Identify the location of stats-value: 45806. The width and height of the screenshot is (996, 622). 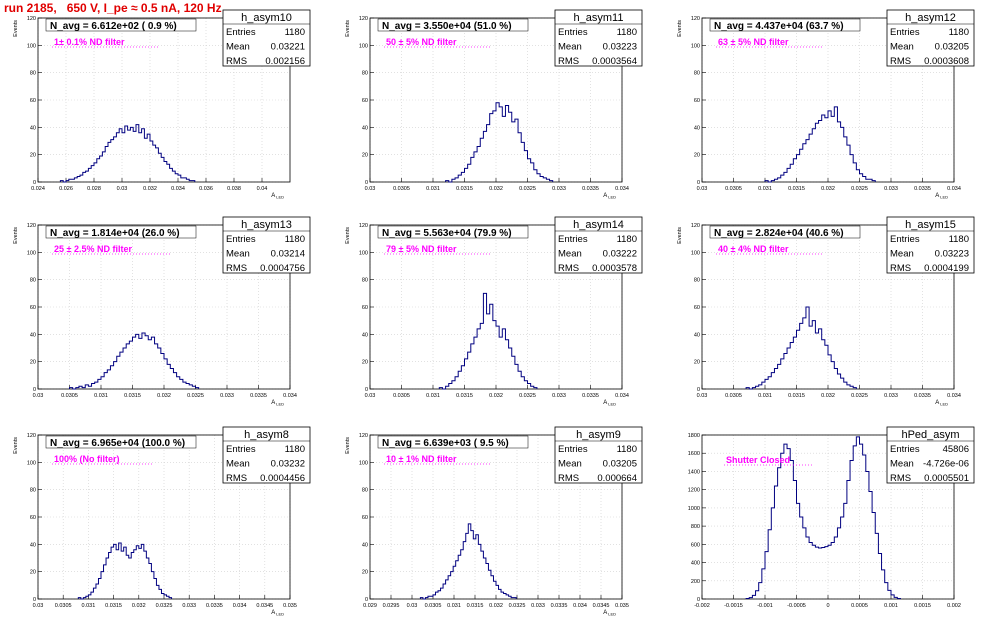
(956, 449).